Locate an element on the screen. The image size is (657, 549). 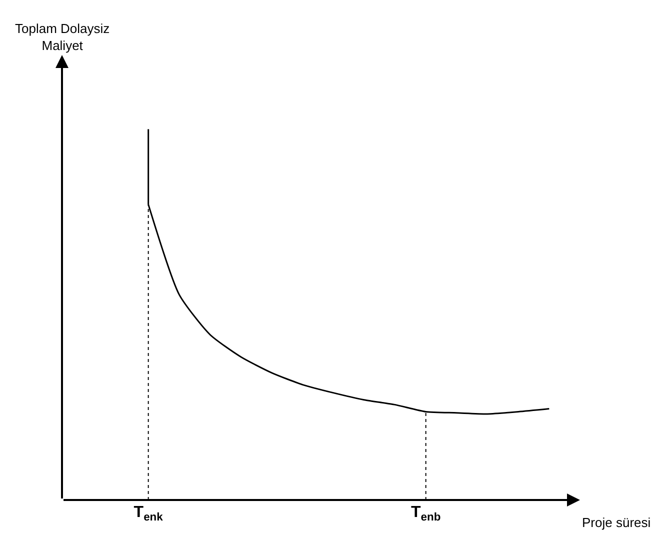
x-tick-label: T$_{enk}$ is located at coordinates (149, 514).